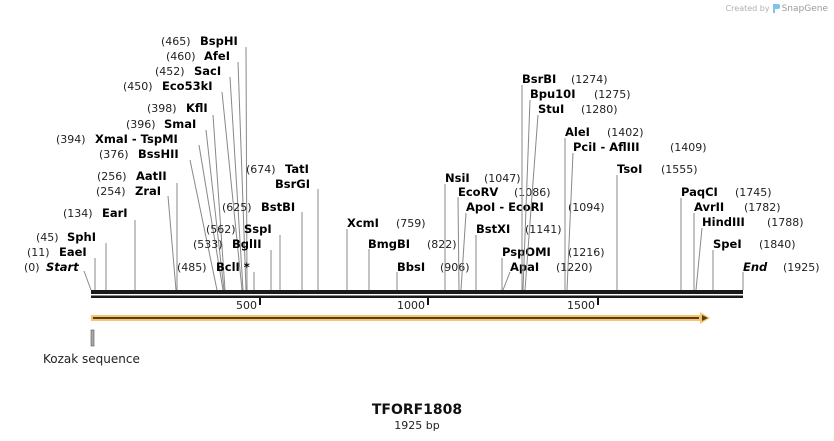 Image resolution: width=834 pixels, height=441 pixels. Describe the element at coordinates (552, 94) in the screenshot. I see `svg-text: Bpu10I` at that location.